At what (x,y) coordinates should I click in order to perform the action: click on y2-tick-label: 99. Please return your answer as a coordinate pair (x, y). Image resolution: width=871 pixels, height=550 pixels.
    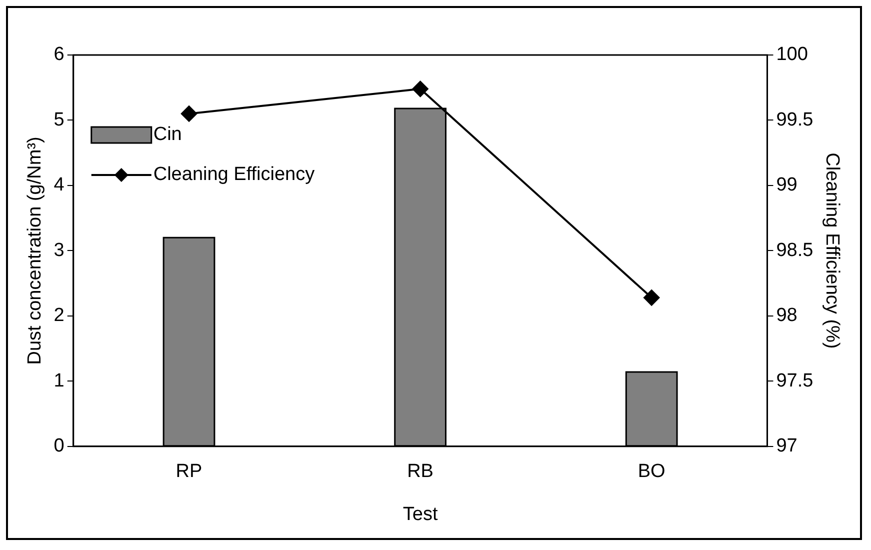
    Looking at the image, I should click on (787, 185).